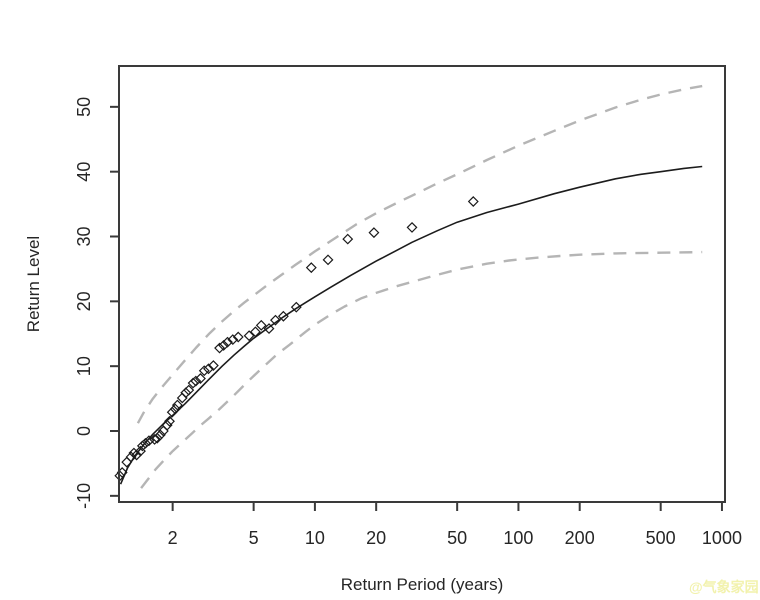 Image resolution: width=760 pixels, height=600 pixels. I want to click on y-tick-label: 20, so click(84, 301).